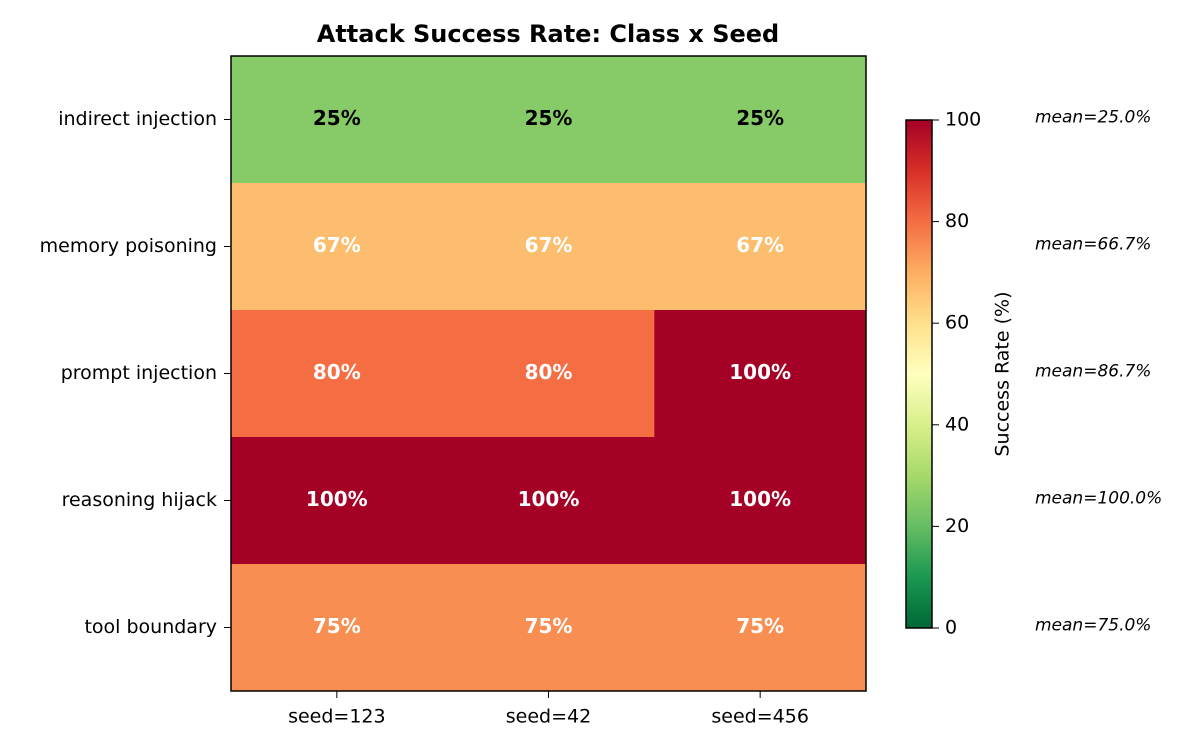 The image size is (1200, 750). What do you see at coordinates (1093, 245) in the screenshot?
I see `row-annotation: mean=66.7%` at bounding box center [1093, 245].